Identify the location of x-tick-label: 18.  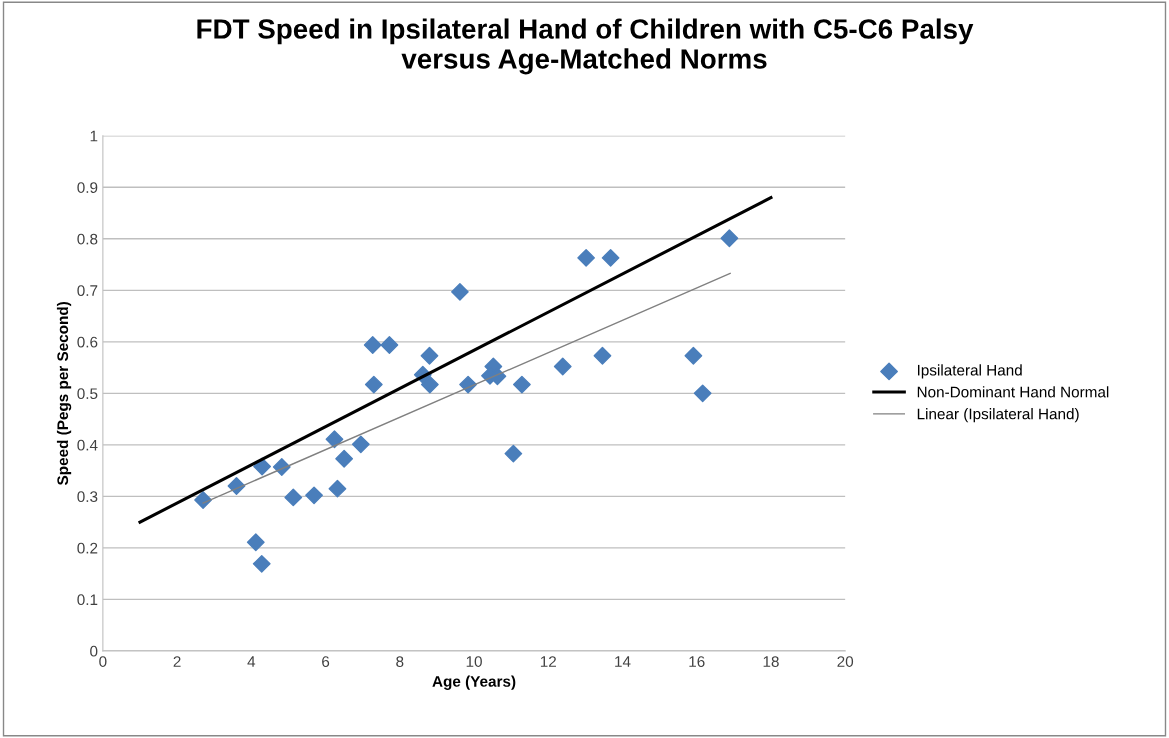
(771, 661).